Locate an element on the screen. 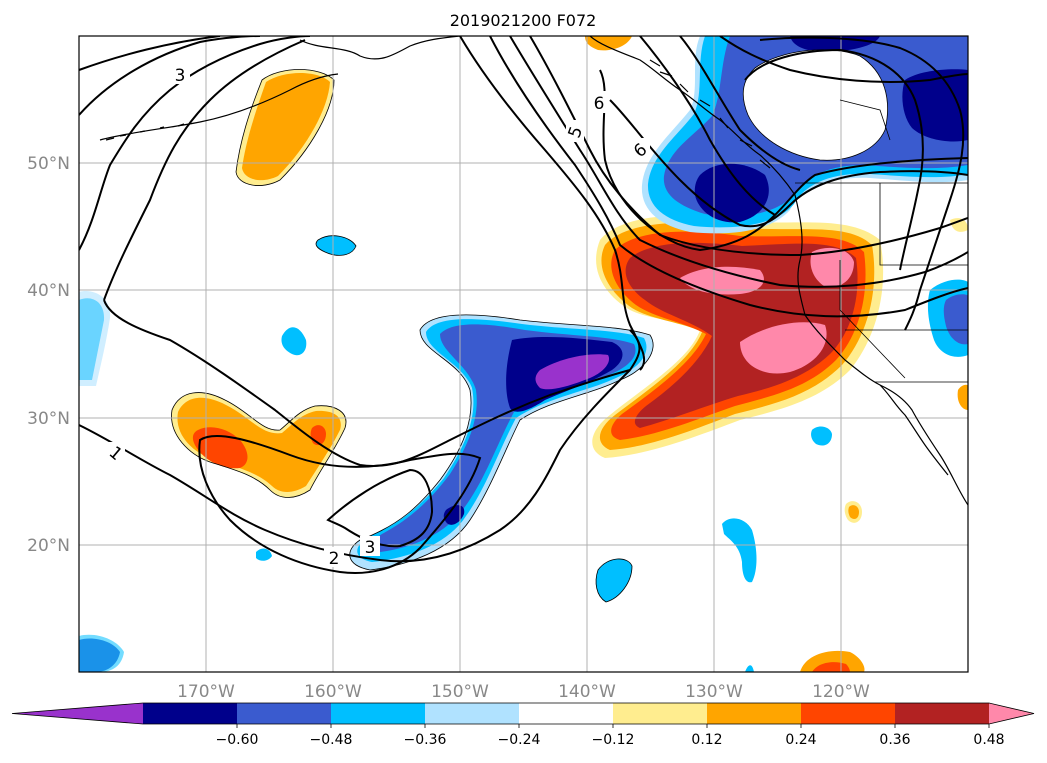 The height and width of the screenshot is (763, 1047). contour-ne-loop is located at coordinates (862, 183).